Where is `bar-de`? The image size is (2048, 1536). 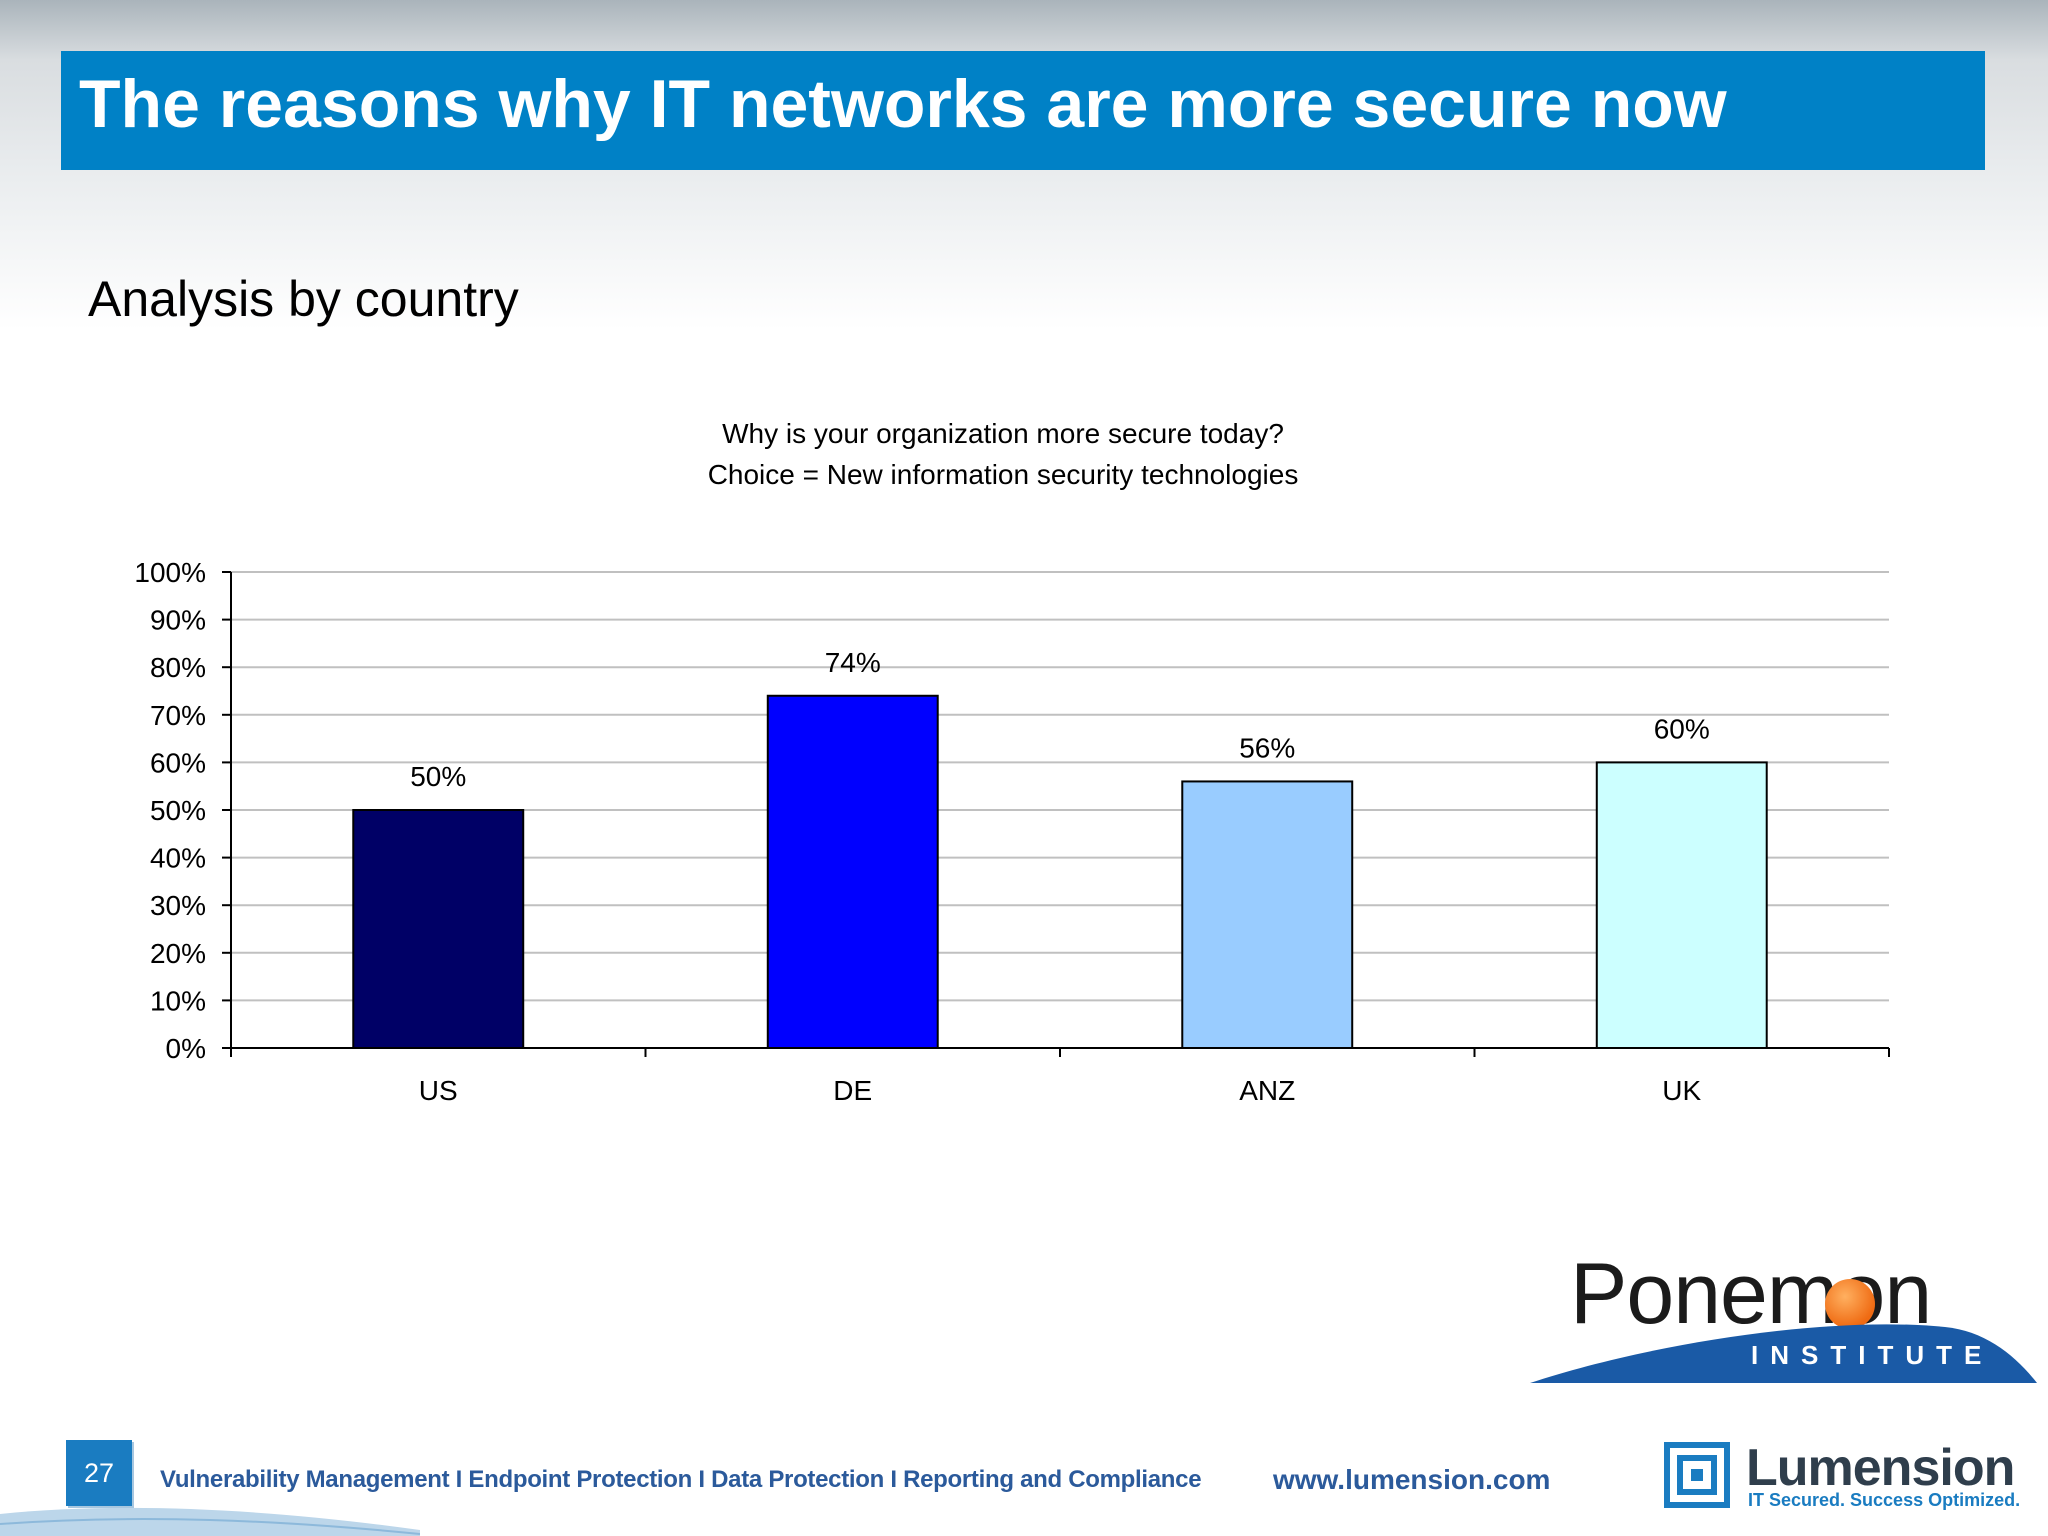 bar-de is located at coordinates (852, 871).